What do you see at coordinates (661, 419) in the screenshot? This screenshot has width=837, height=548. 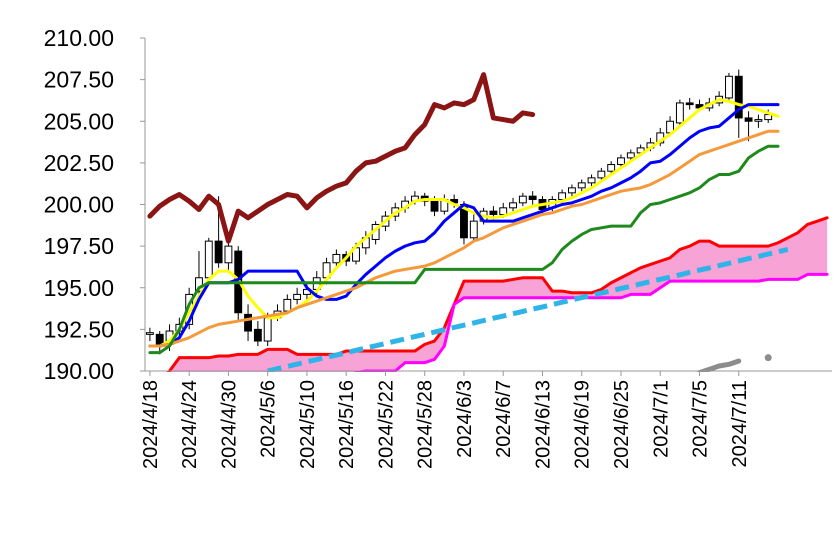 I see `x-tick-label: 2024/7/1` at bounding box center [661, 419].